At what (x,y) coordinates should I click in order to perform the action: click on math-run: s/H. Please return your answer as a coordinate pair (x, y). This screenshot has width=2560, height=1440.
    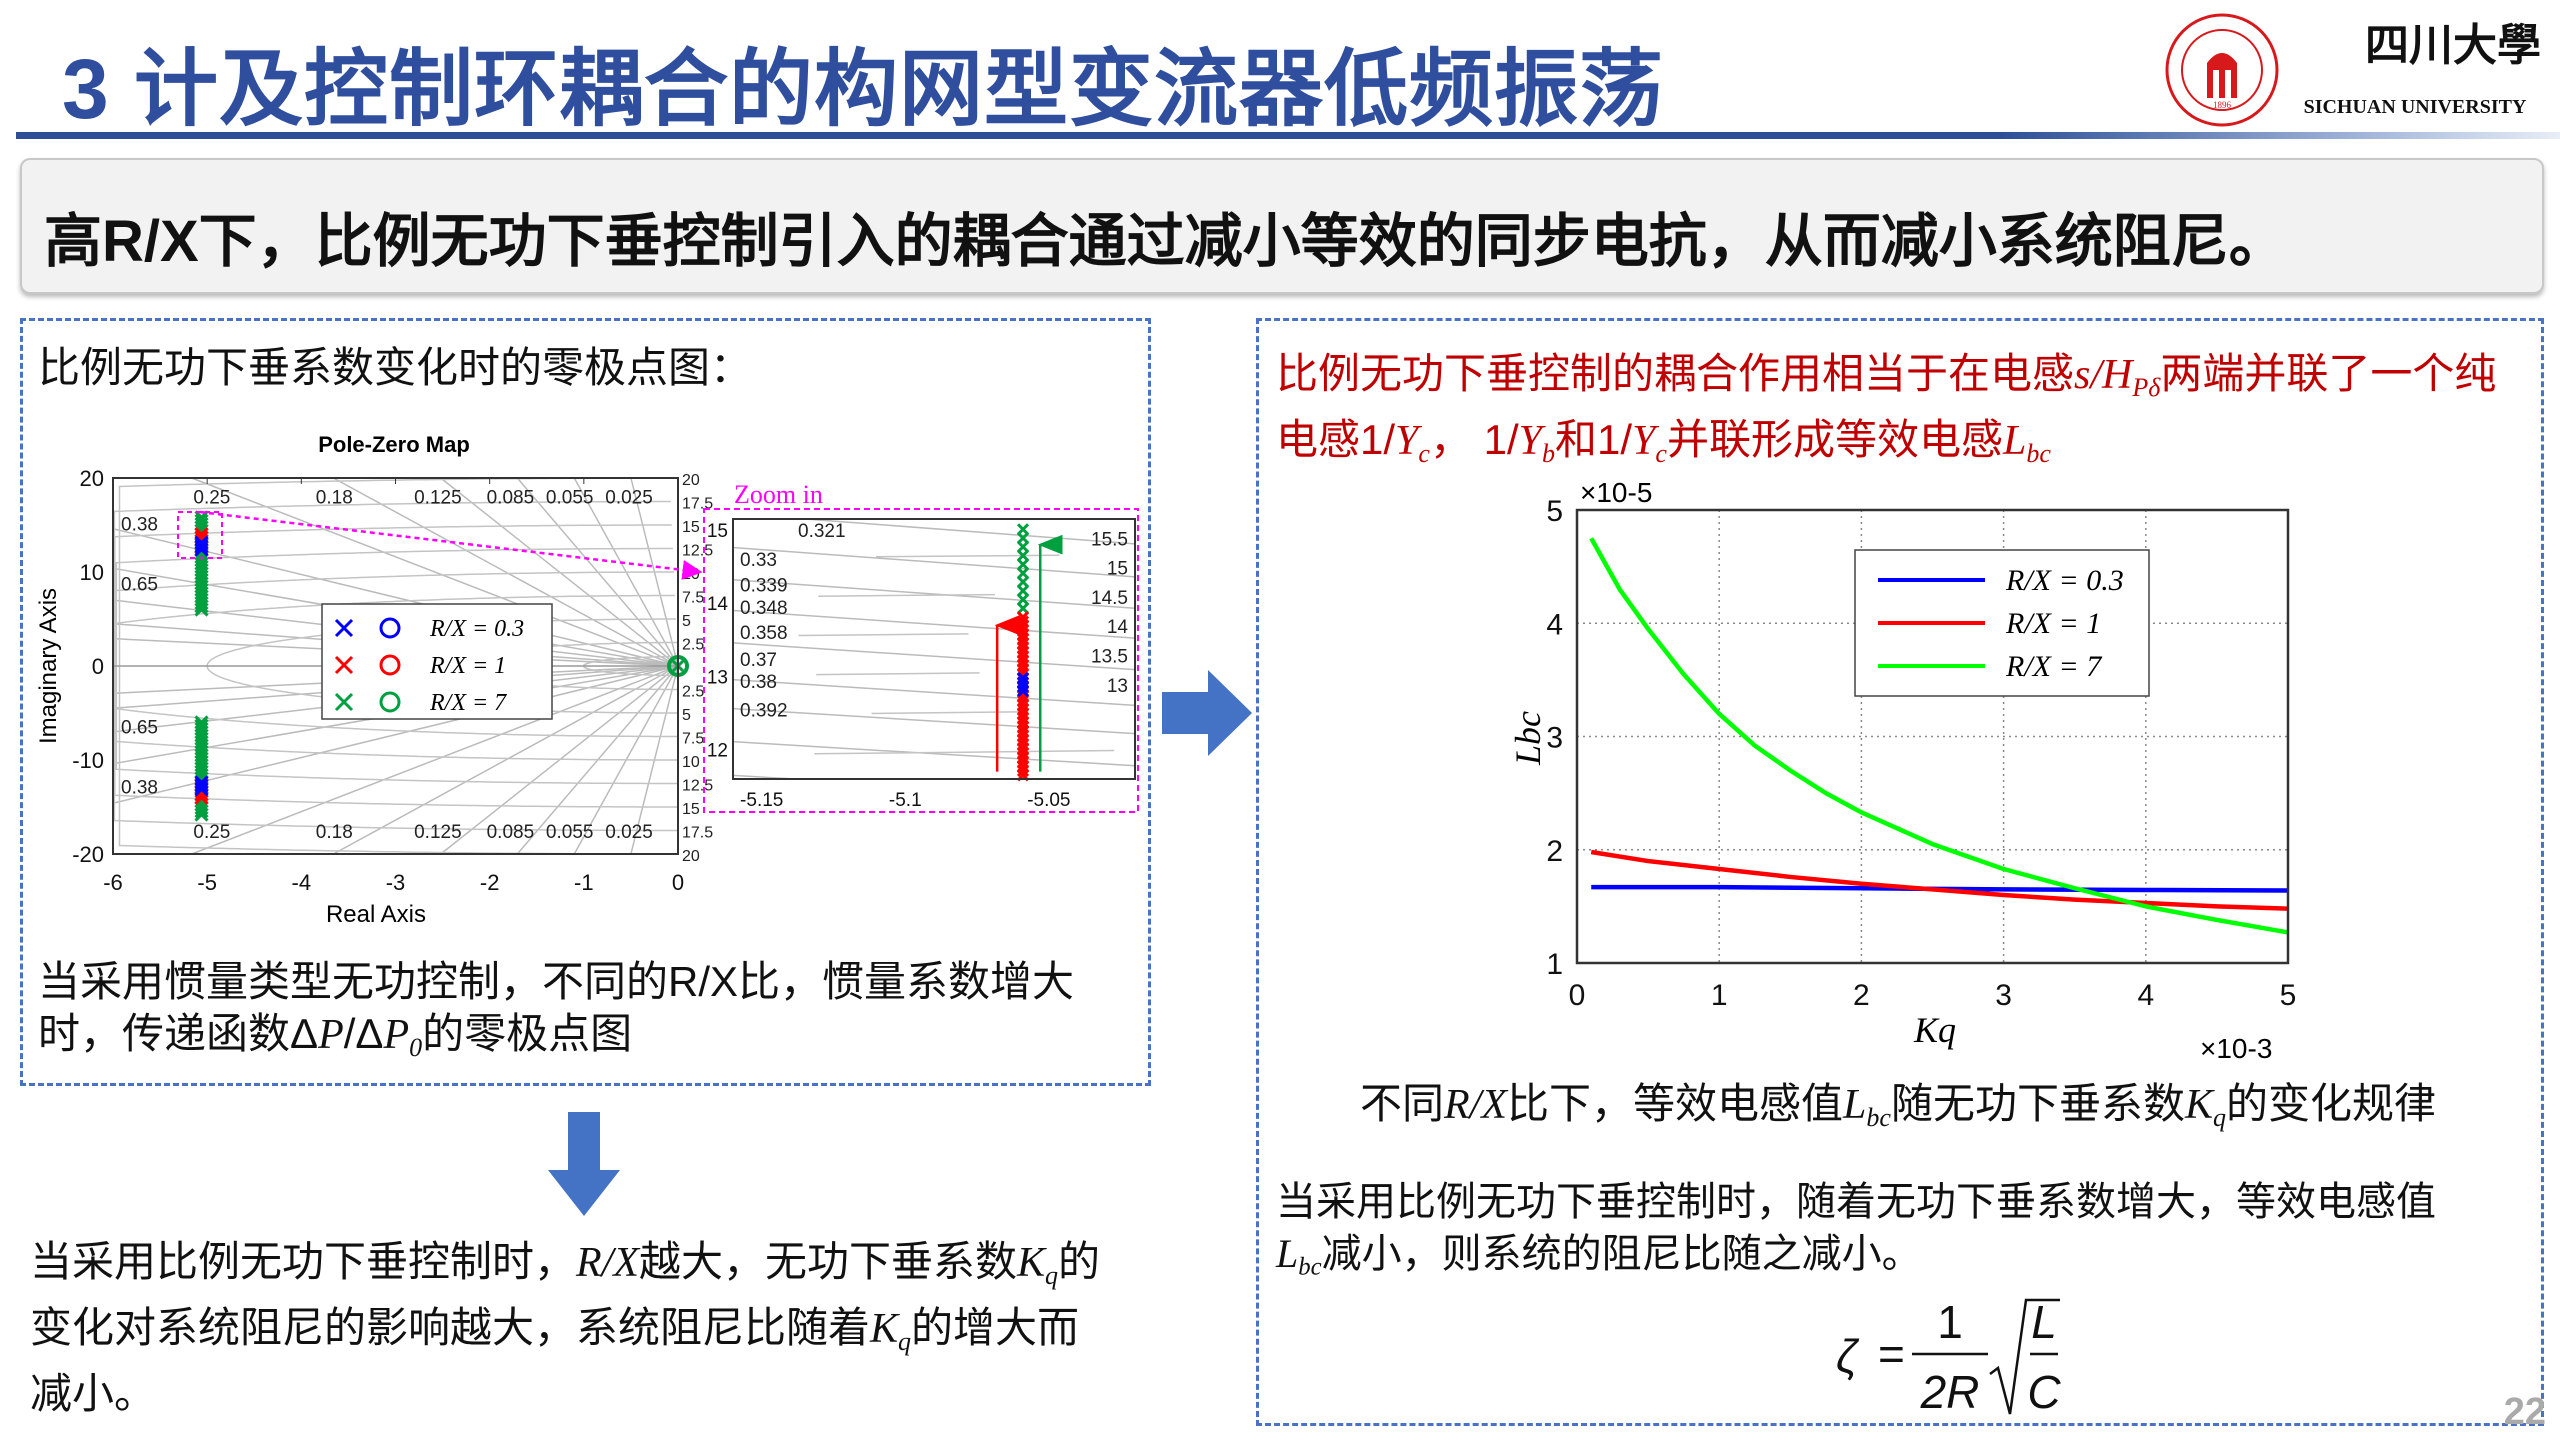
    Looking at the image, I should click on (2103, 375).